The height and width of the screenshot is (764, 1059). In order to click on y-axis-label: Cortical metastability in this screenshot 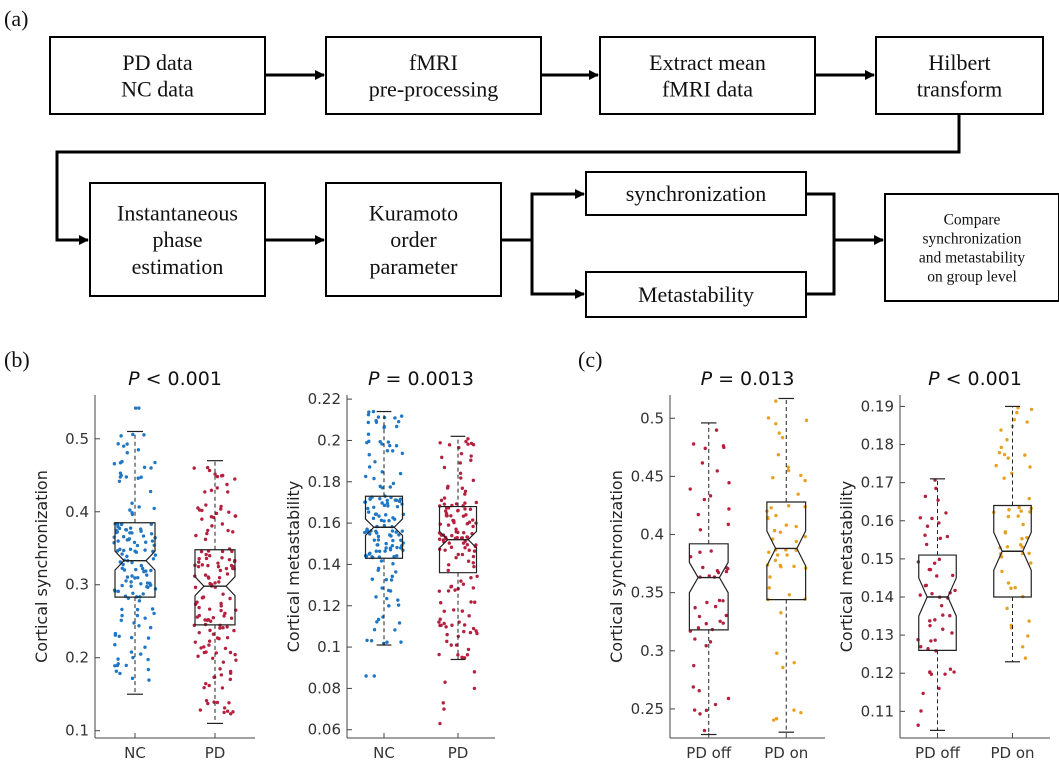, I will do `click(846, 567)`.